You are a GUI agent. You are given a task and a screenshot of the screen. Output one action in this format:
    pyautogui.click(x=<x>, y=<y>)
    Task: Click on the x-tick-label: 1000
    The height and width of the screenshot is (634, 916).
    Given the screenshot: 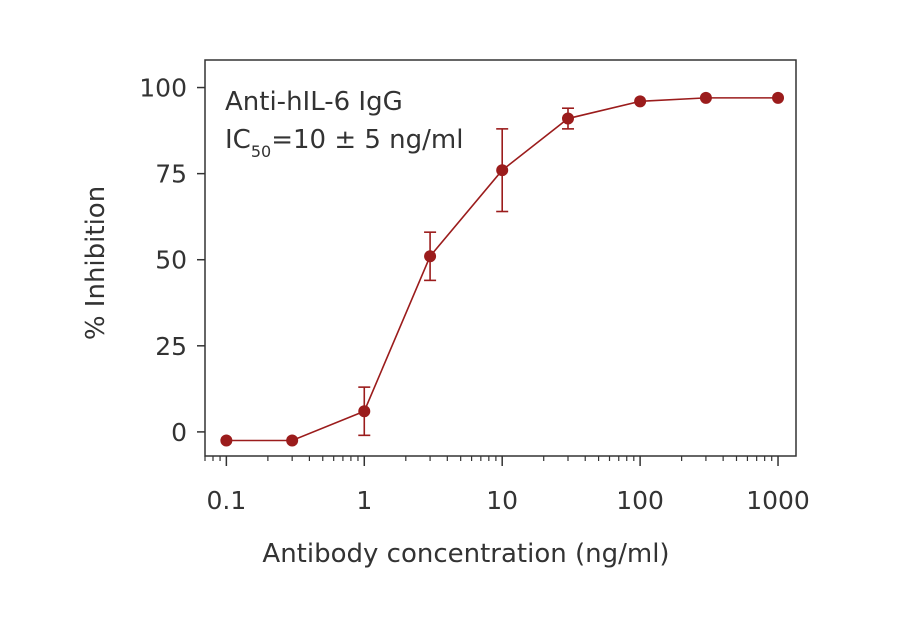 What is the action you would take?
    pyautogui.click(x=778, y=500)
    